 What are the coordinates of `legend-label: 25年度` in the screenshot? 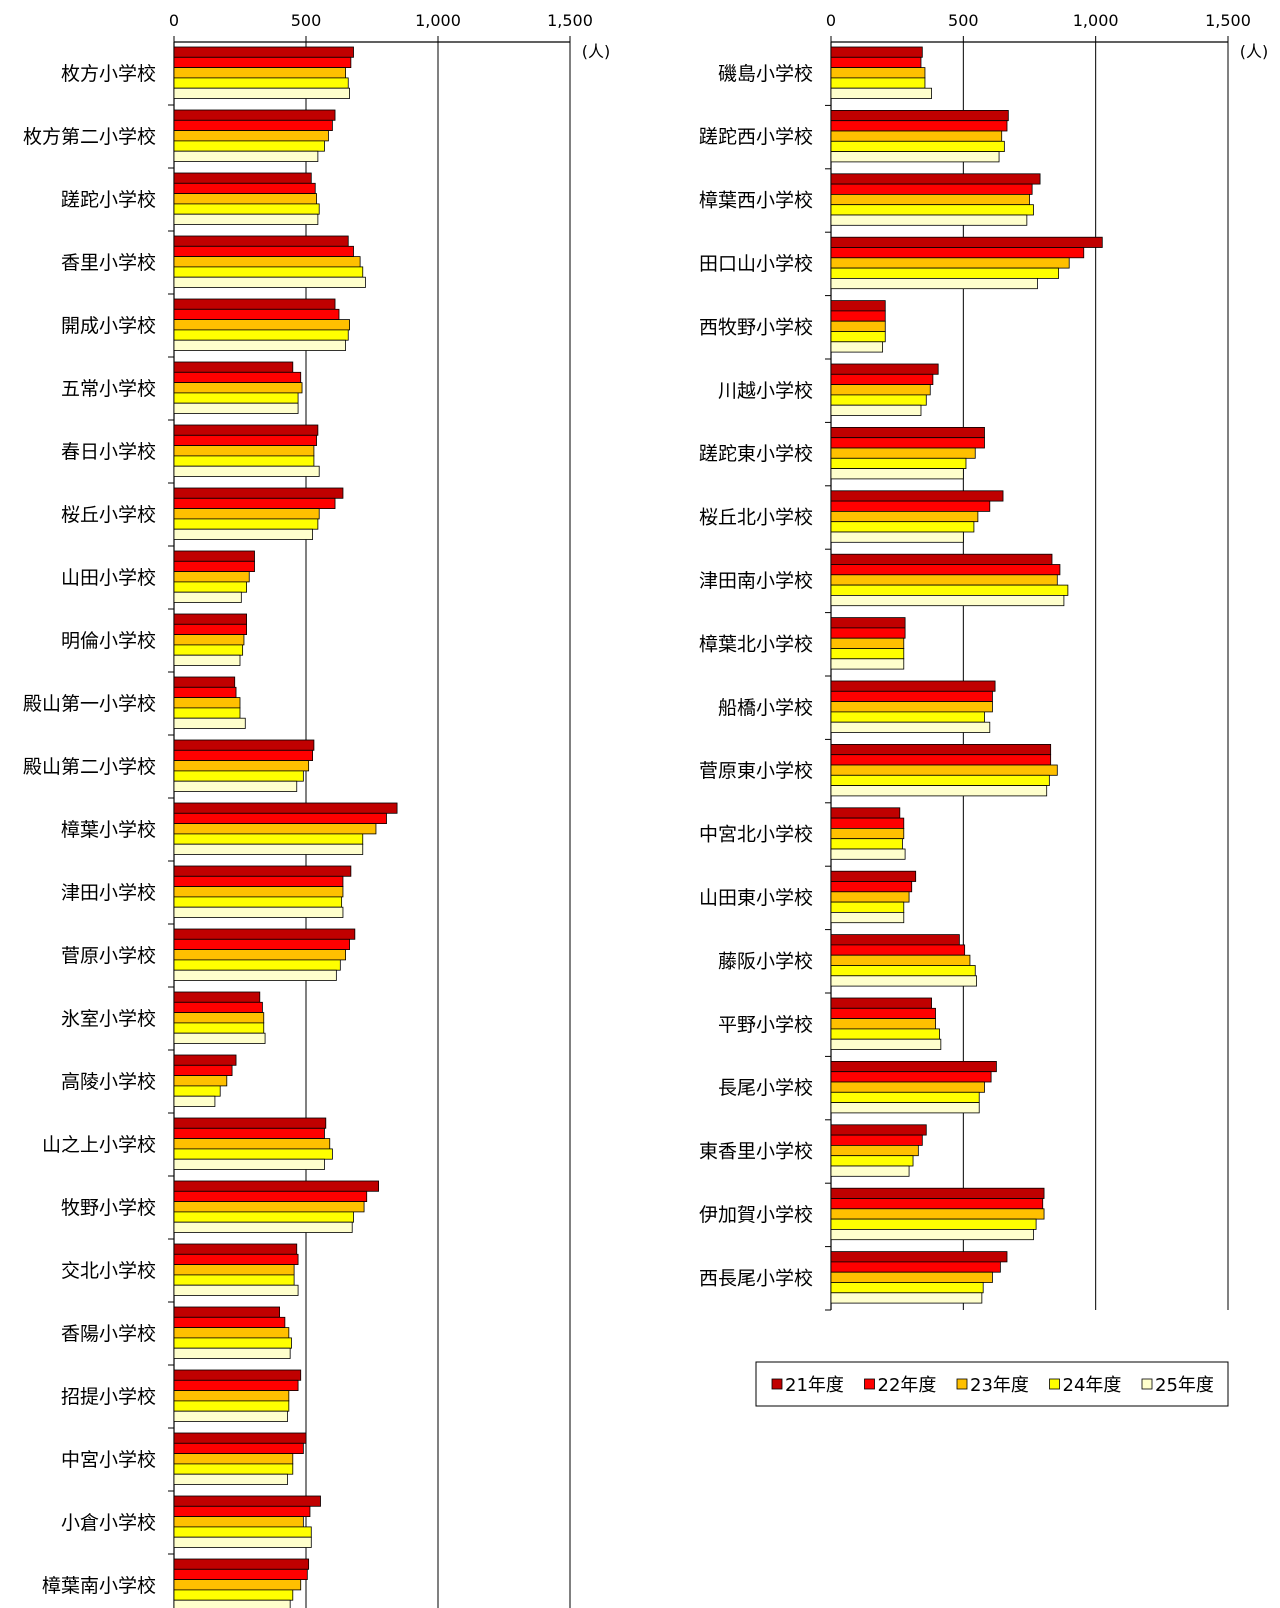 It's located at (1184, 1385).